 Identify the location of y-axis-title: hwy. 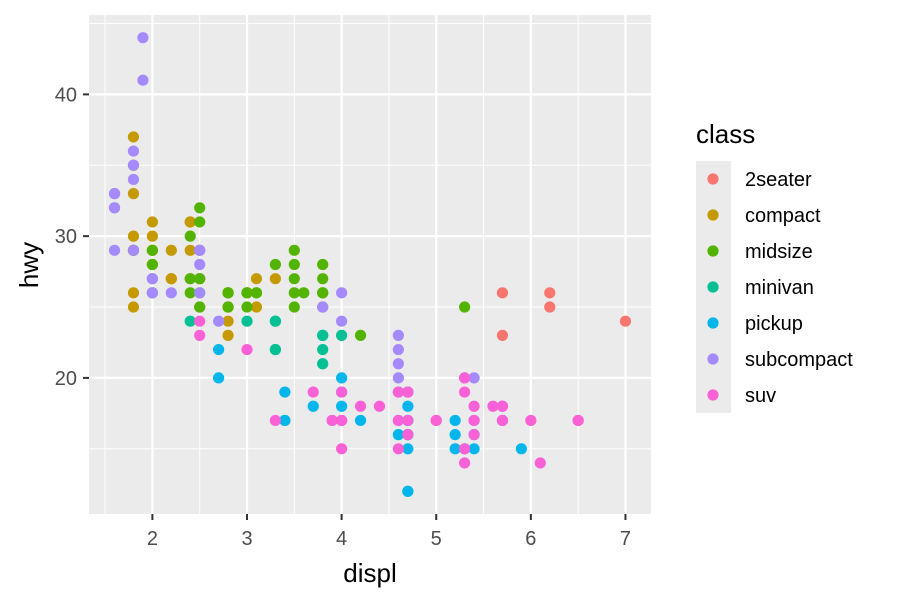
(29, 265).